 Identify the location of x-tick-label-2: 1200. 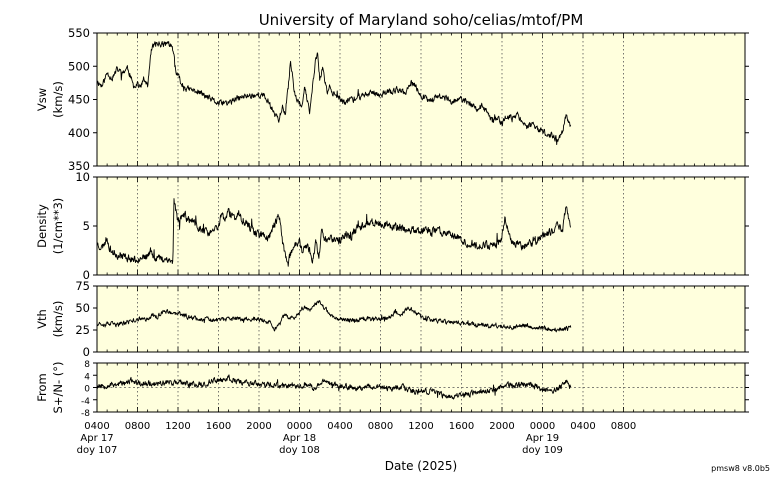
(177, 426).